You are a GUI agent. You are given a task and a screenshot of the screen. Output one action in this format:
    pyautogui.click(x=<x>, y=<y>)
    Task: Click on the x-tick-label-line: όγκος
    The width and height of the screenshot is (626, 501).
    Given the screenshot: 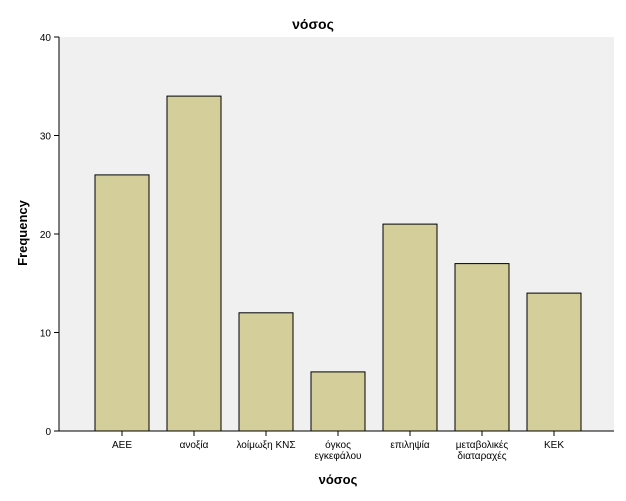 What is the action you would take?
    pyautogui.click(x=338, y=445)
    